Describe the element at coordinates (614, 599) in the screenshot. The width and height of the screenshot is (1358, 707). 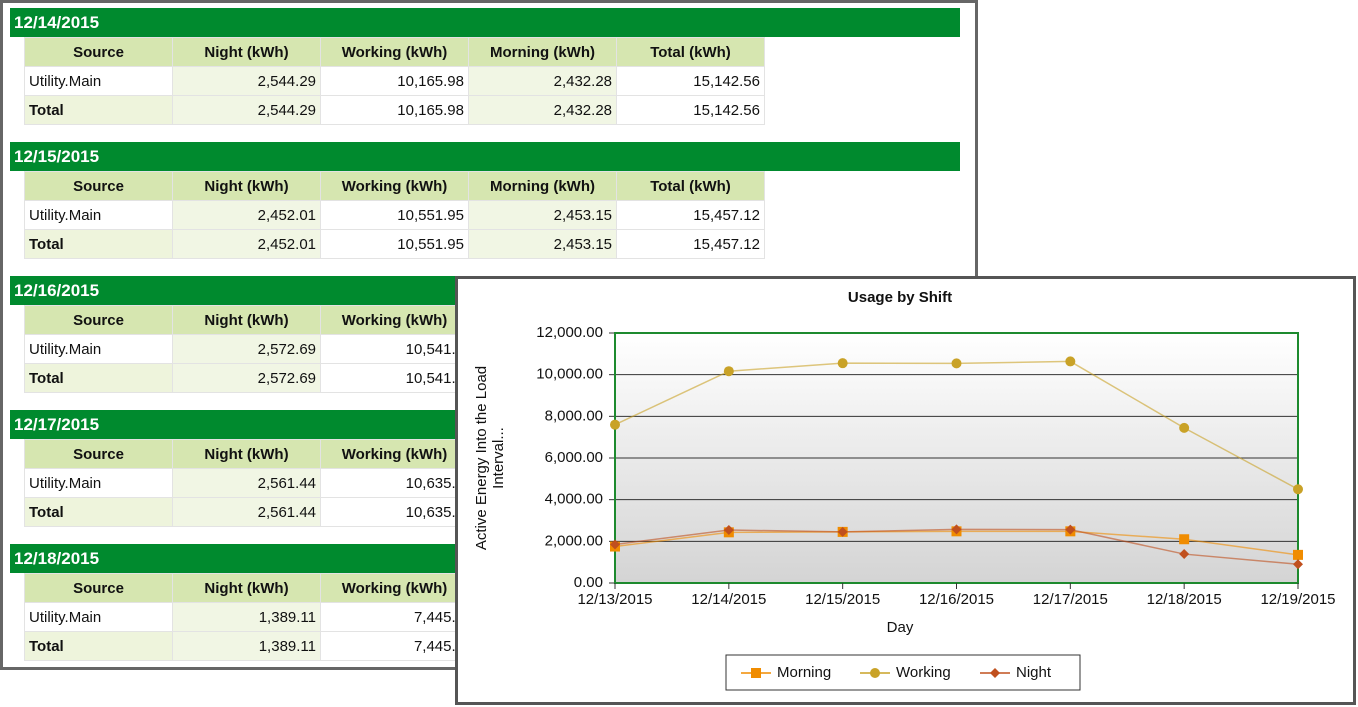
I see `x-tick-label: 12/13/2015` at that location.